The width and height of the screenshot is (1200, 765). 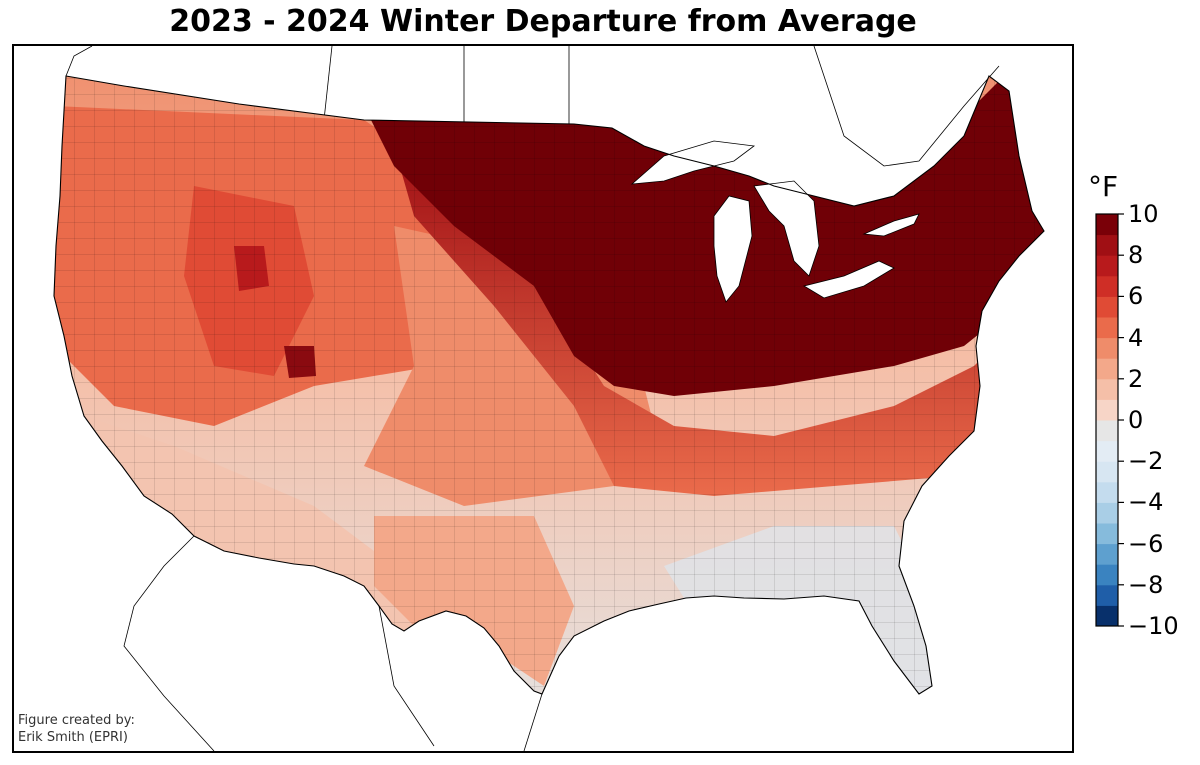 I want to click on colorbar-tick-label: −2, so click(x=1146, y=461).